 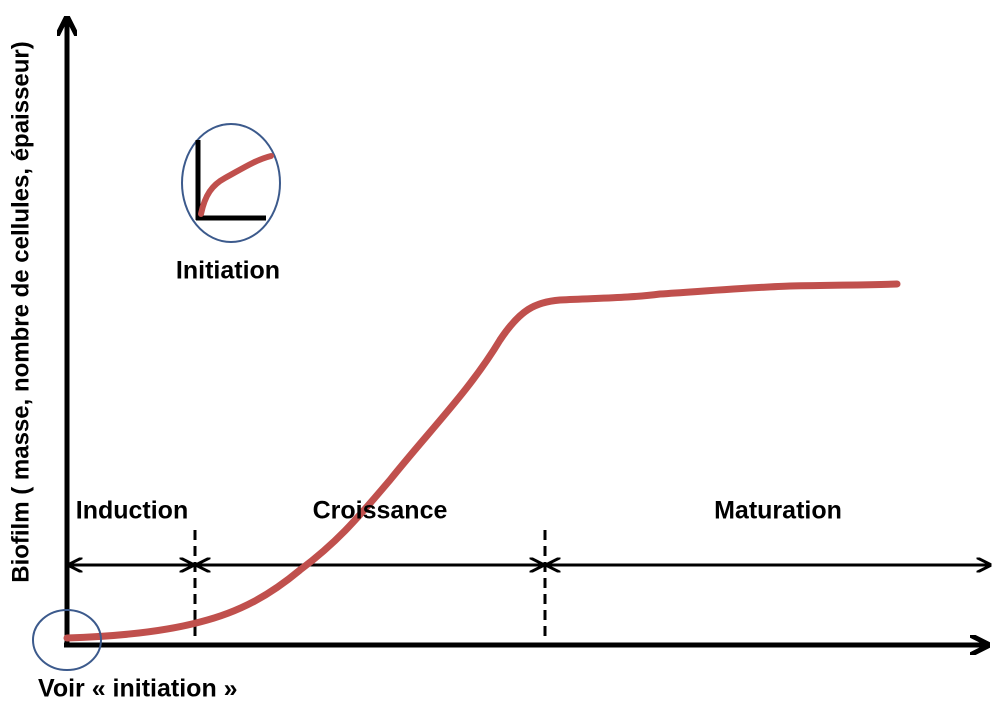 I want to click on phase-label: Croissance, so click(x=380, y=511).